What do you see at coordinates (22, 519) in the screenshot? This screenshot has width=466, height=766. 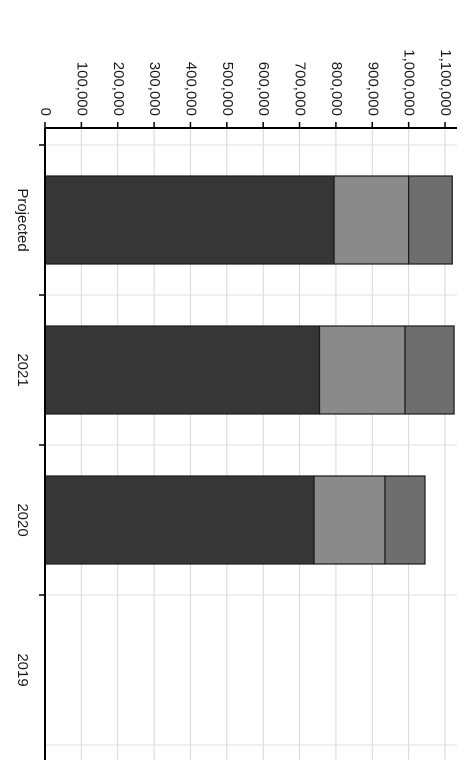 I see `category-label: 2020` at bounding box center [22, 519].